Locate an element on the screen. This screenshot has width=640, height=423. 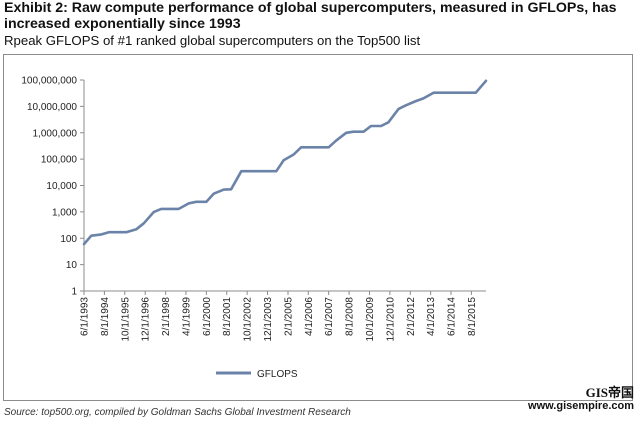
x-tick-label: 8/1/1994 is located at coordinates (105, 316).